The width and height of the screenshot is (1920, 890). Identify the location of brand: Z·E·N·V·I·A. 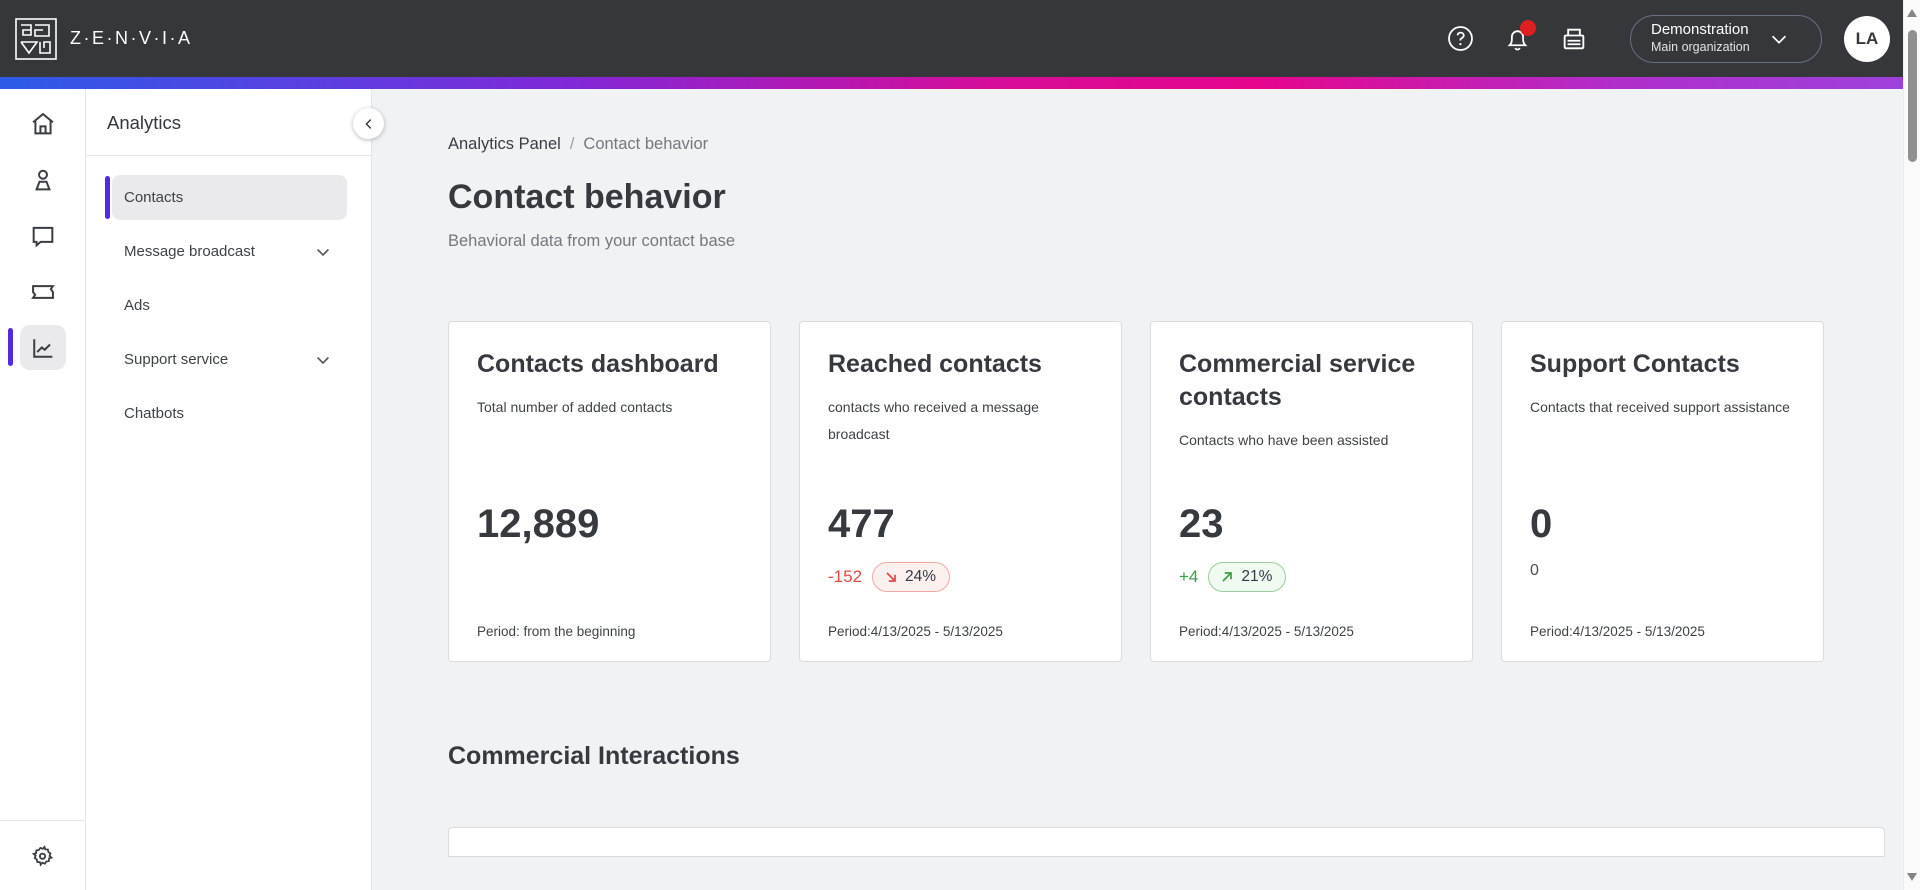
(96, 38).